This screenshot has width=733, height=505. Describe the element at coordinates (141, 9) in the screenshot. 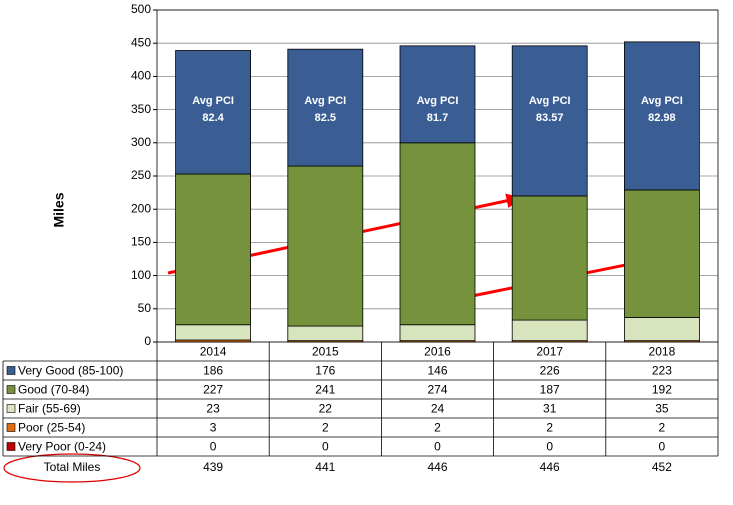

I see `y-tick-label: 500` at that location.